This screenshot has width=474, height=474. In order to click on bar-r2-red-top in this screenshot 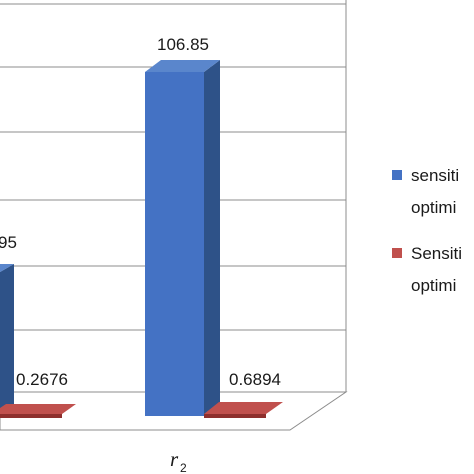, I will do `click(243, 408)`.